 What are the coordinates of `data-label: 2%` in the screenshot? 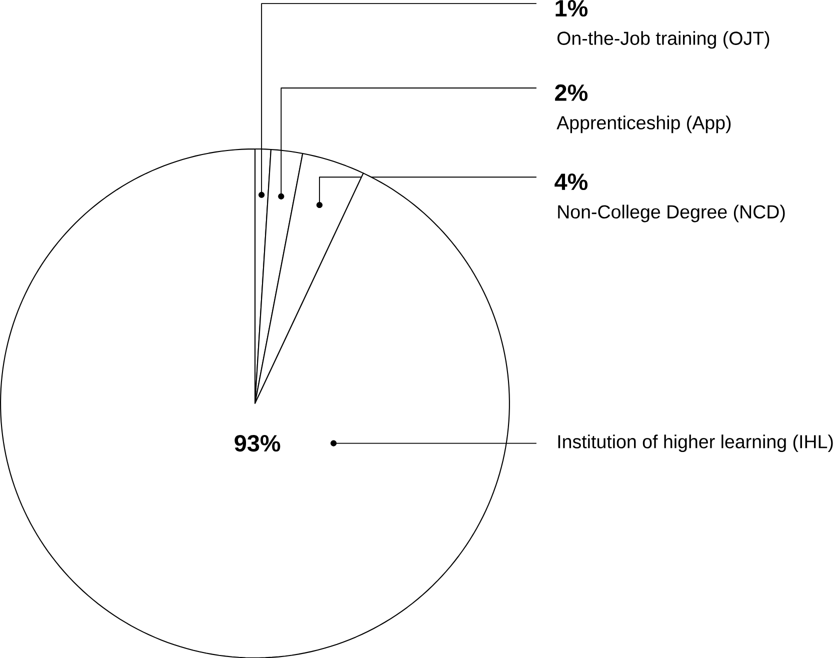 It's located at (571, 92).